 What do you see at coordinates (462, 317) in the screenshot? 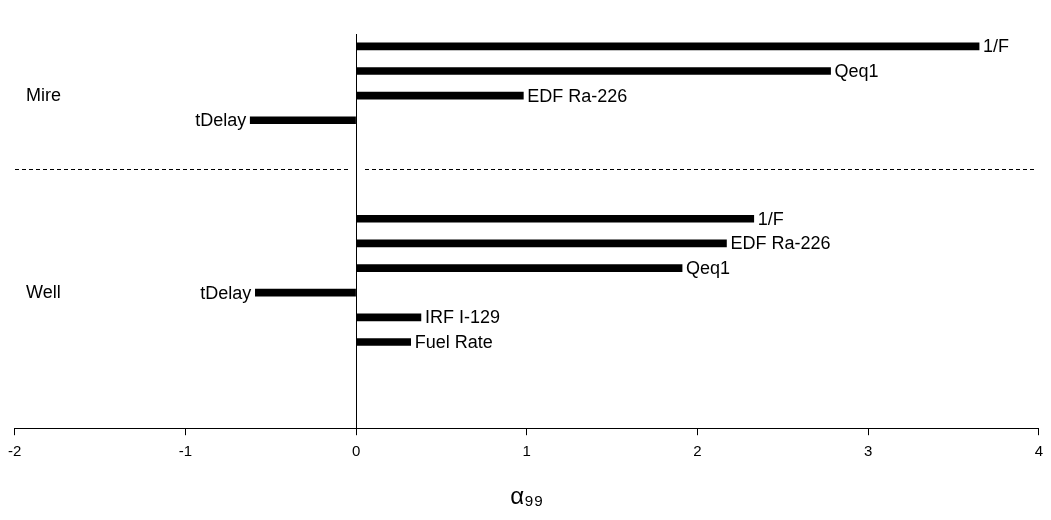
I see `y-tick-label: IRF I-129` at bounding box center [462, 317].